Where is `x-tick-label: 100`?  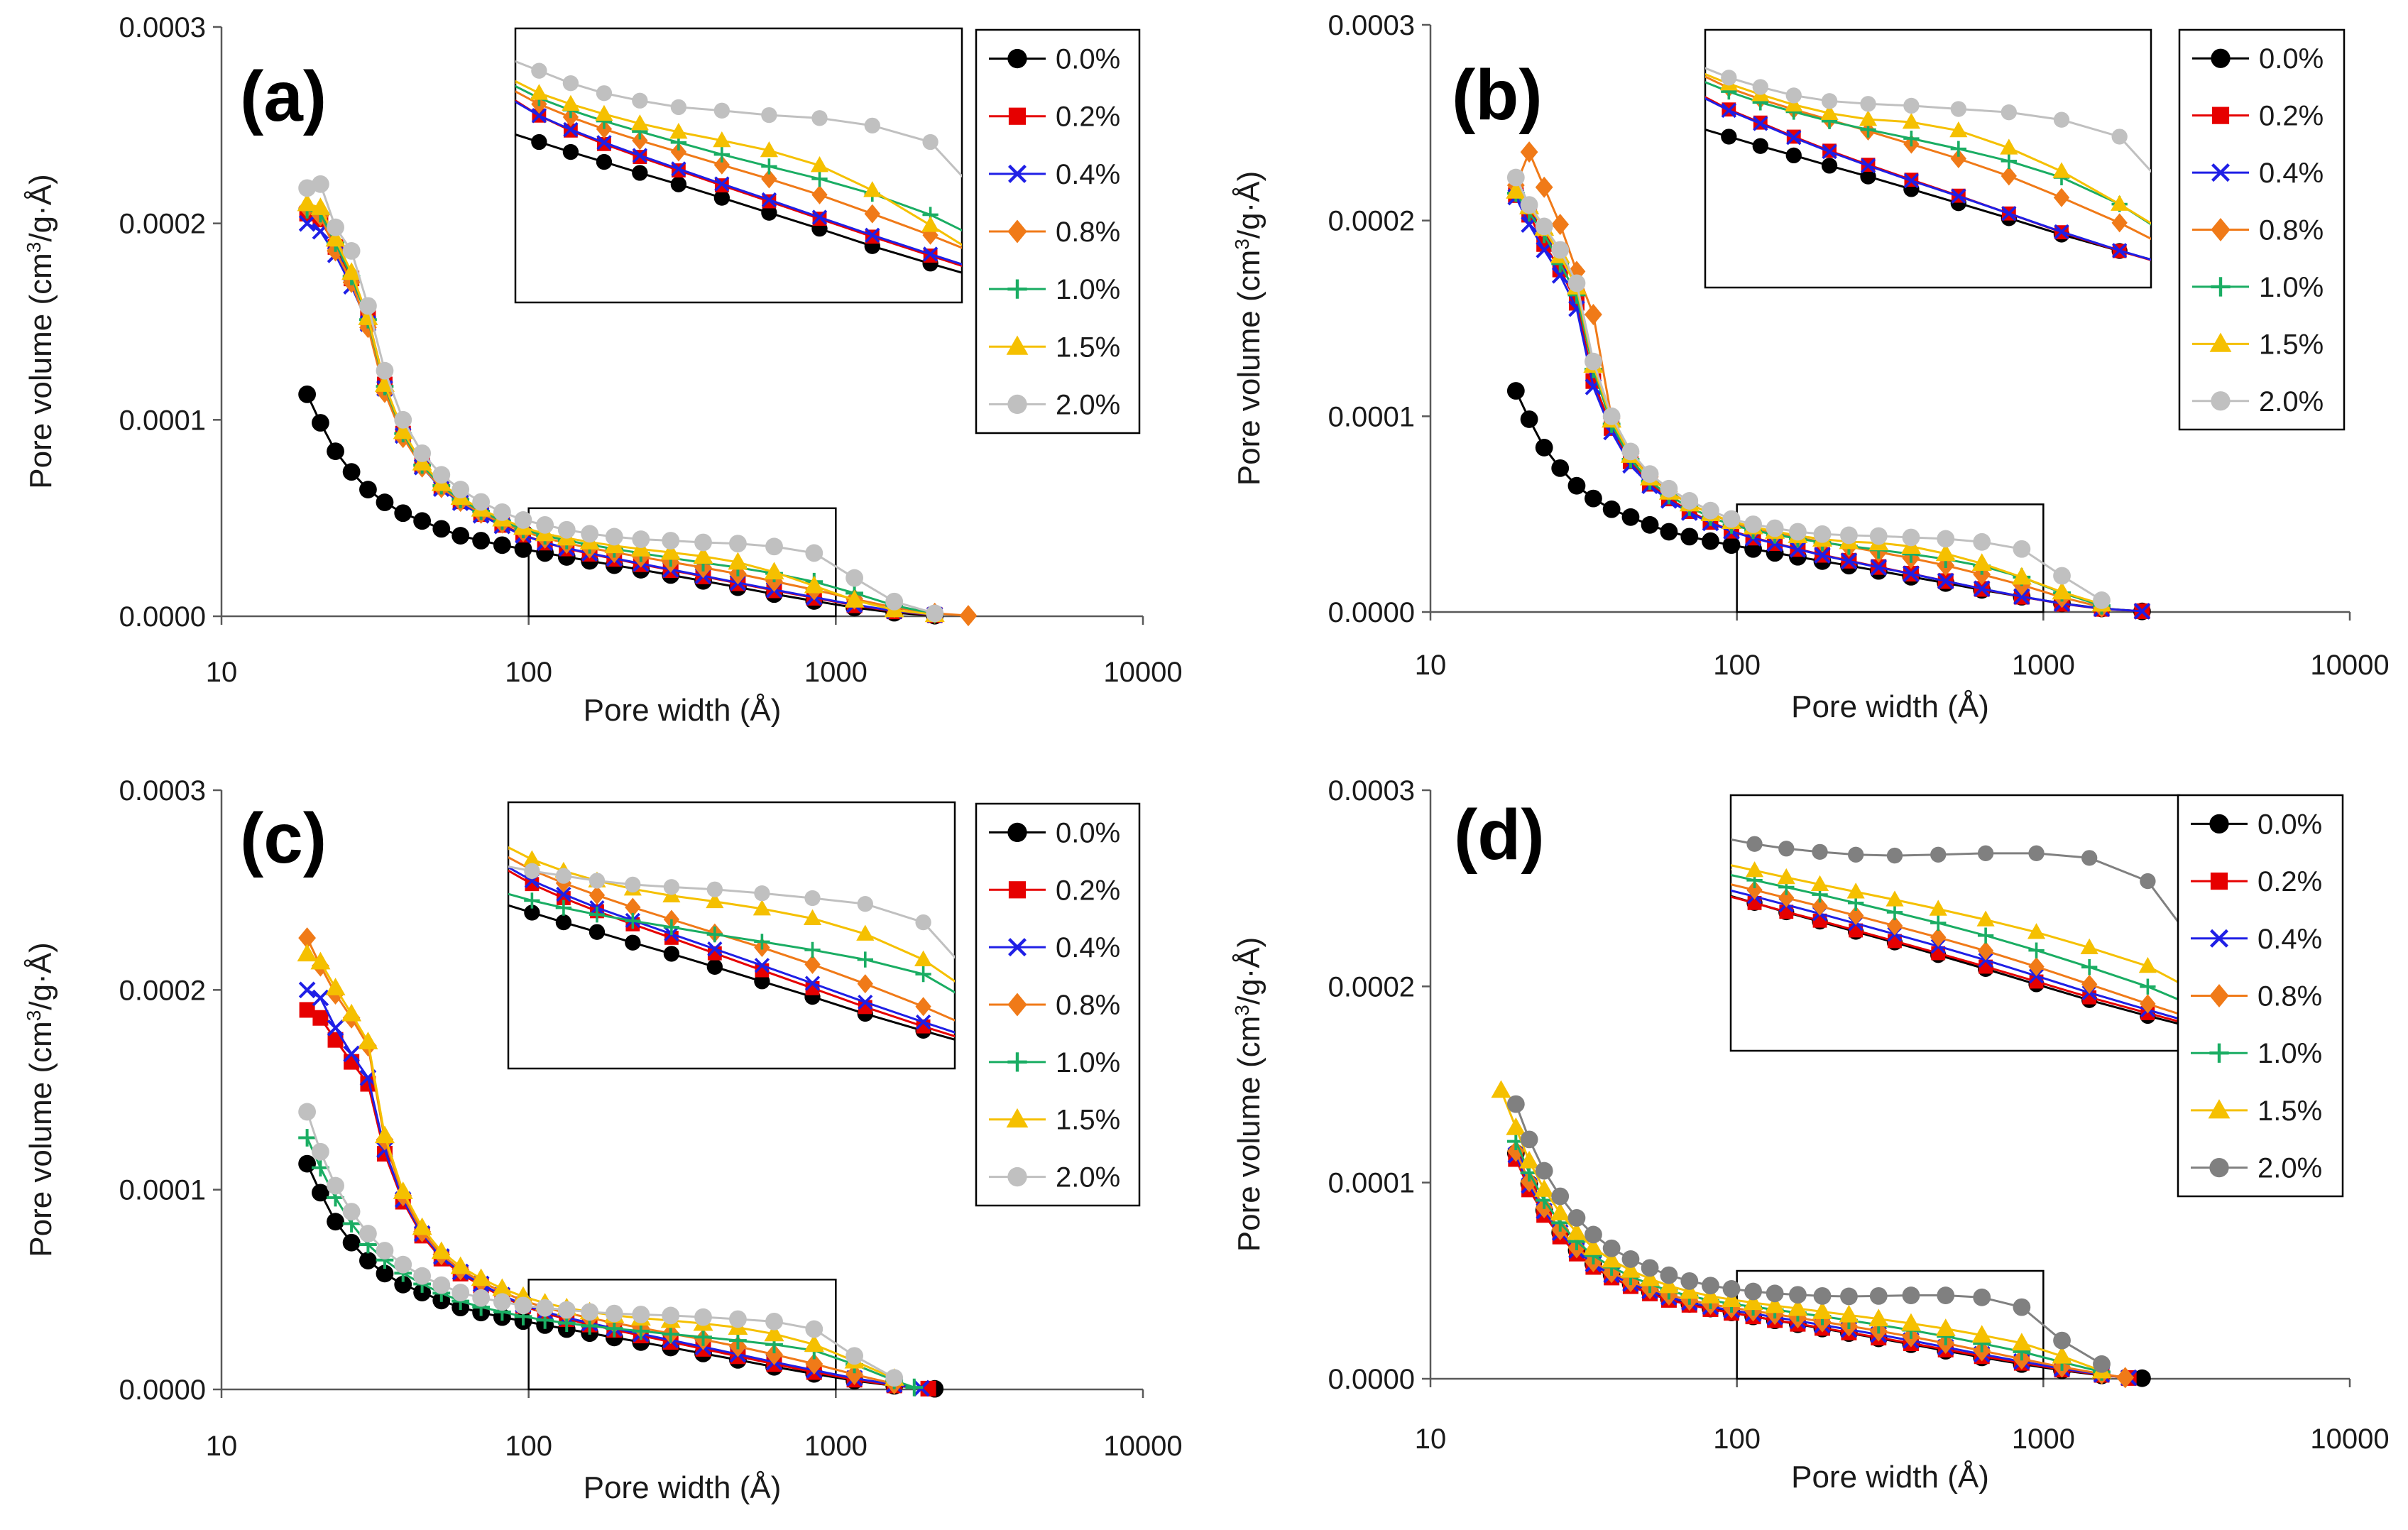 x-tick-label: 100 is located at coordinates (528, 673).